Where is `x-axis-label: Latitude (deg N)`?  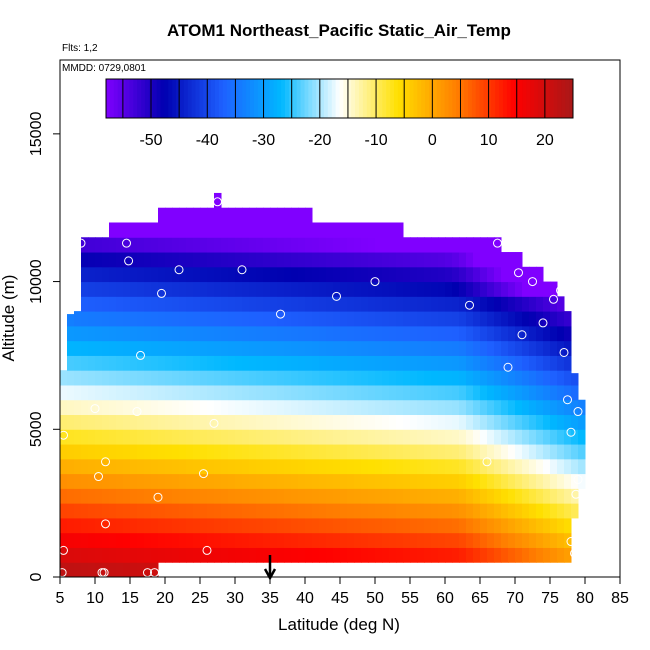 x-axis-label: Latitude (deg N) is located at coordinates (339, 624).